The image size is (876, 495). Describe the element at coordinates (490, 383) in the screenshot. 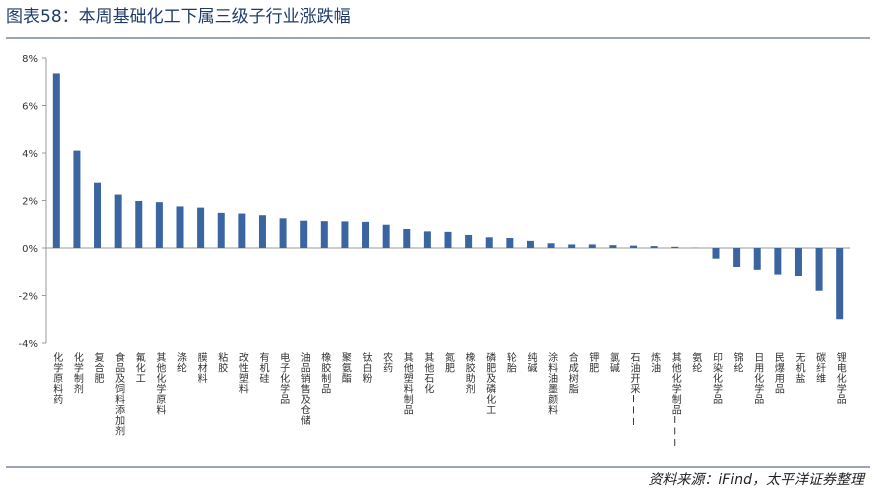

I see `x-tick-label: 磷肥及磷化工` at that location.